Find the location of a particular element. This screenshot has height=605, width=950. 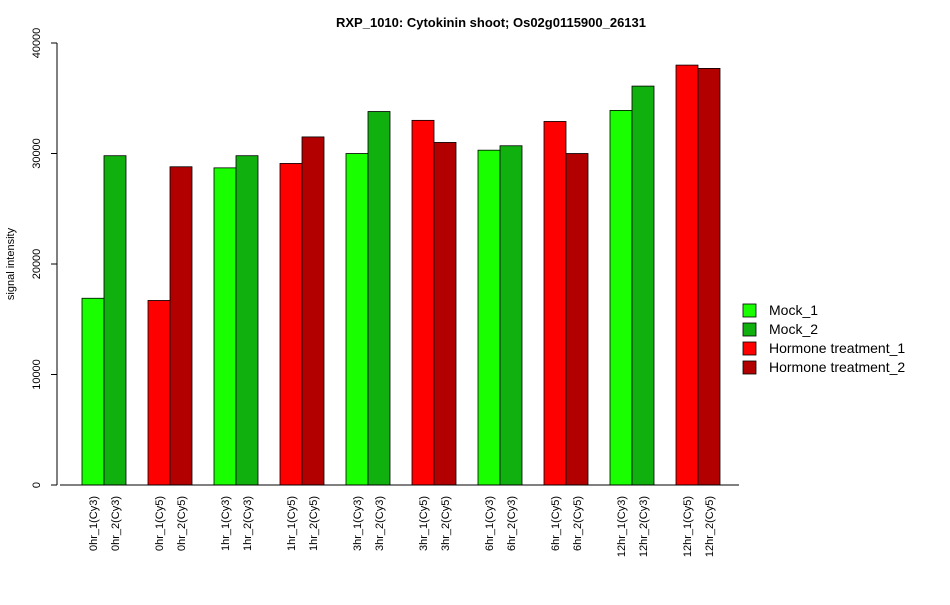

x-category-label: 6hr_2(Cy3) is located at coordinates (512, 523).